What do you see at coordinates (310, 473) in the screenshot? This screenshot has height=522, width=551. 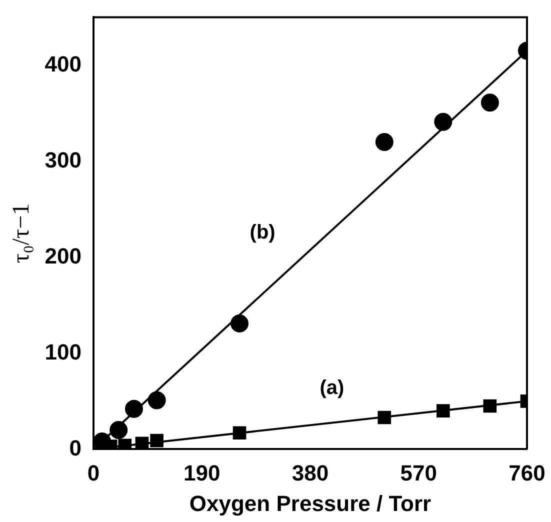 I see `x-tick-label: 380` at bounding box center [310, 473].